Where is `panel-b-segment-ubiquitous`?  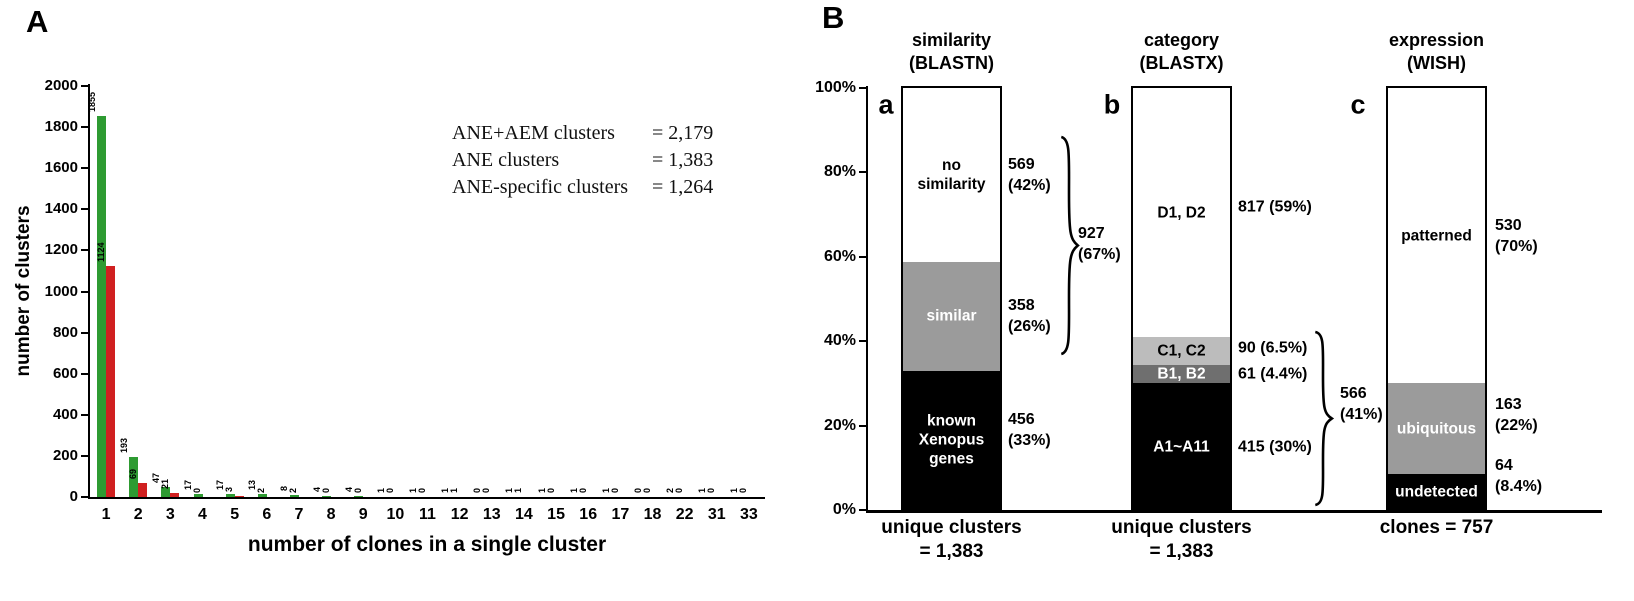 panel-b-segment-ubiquitous is located at coordinates (1436, 429).